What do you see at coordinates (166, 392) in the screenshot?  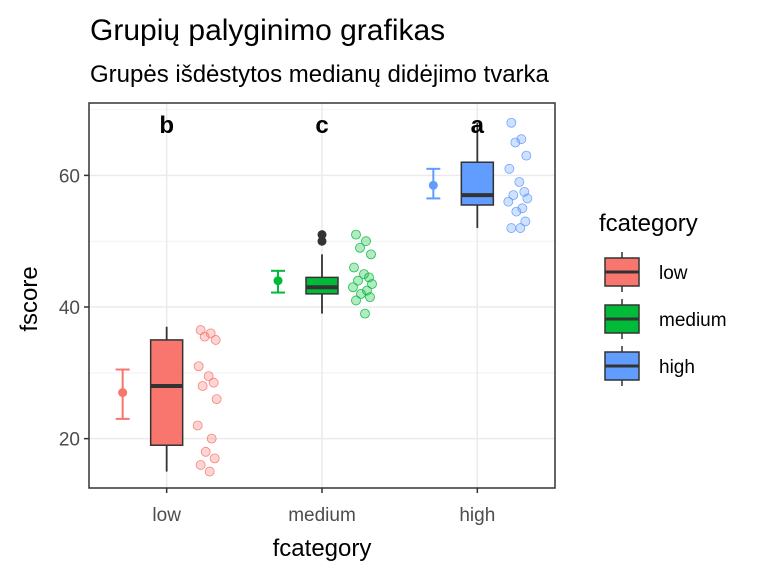 I see `box-low` at bounding box center [166, 392].